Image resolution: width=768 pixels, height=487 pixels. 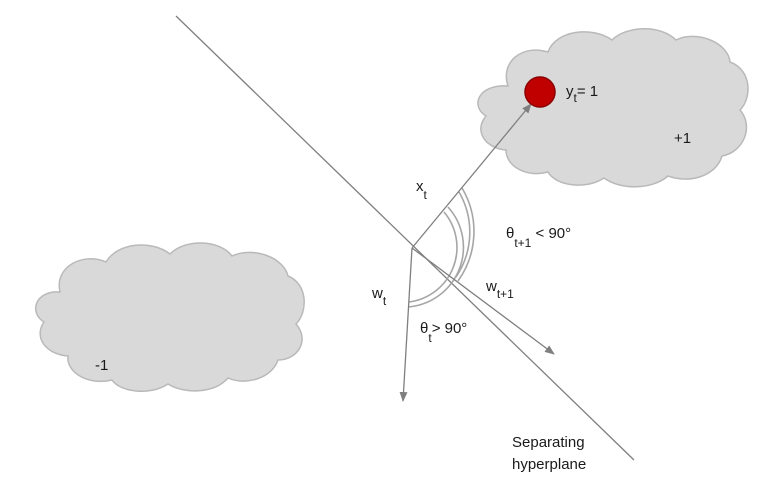 I want to click on positive-class-cloud, so click(x=613, y=108).